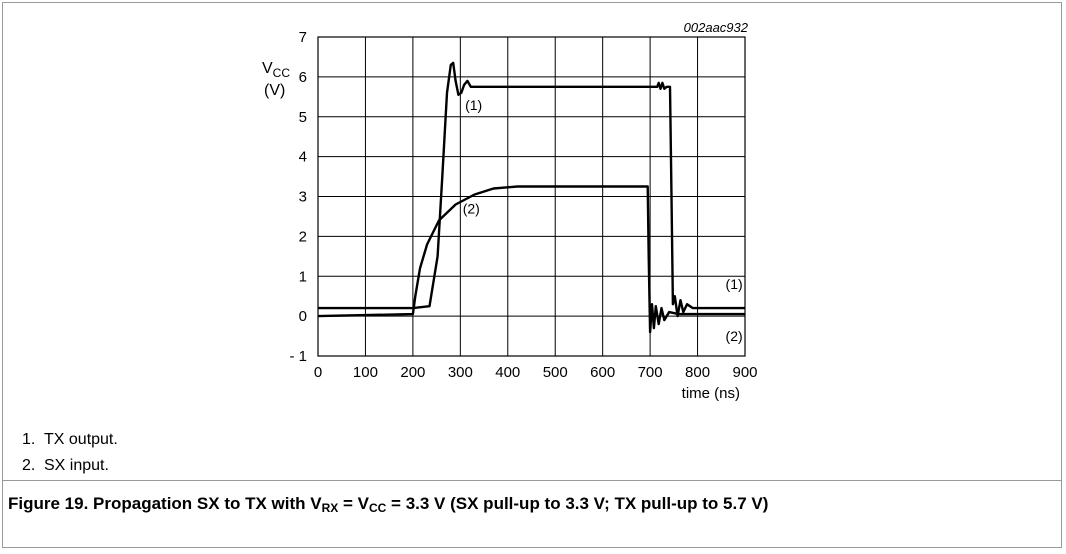  What do you see at coordinates (716, 27) in the screenshot?
I see `figure-id: 002aac932` at bounding box center [716, 27].